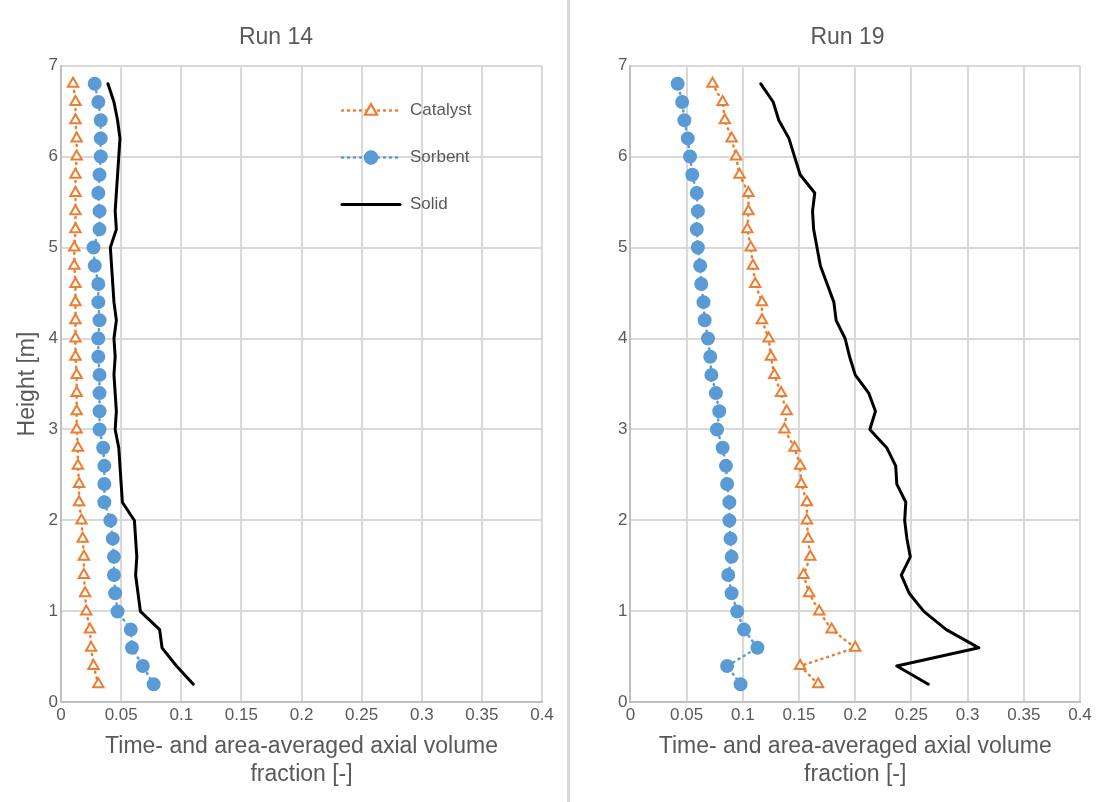  I want to click on y-axis-title: Height [m], so click(26, 384).